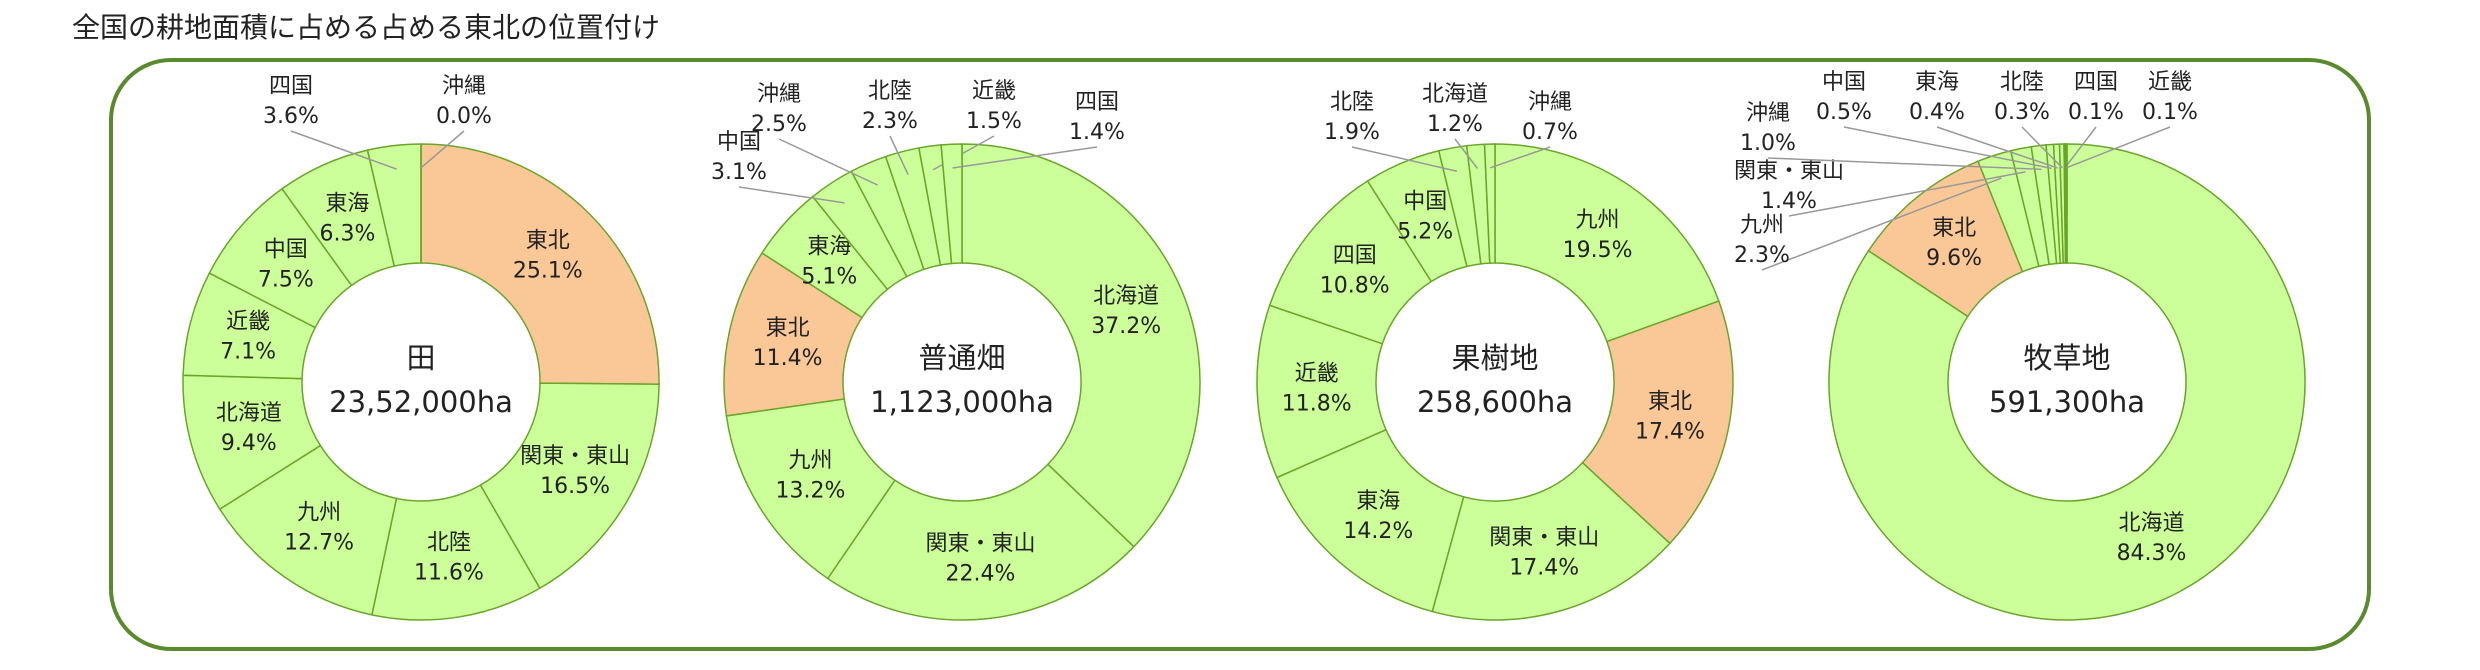  I want to click on value-label: 17.4%, so click(1544, 568).